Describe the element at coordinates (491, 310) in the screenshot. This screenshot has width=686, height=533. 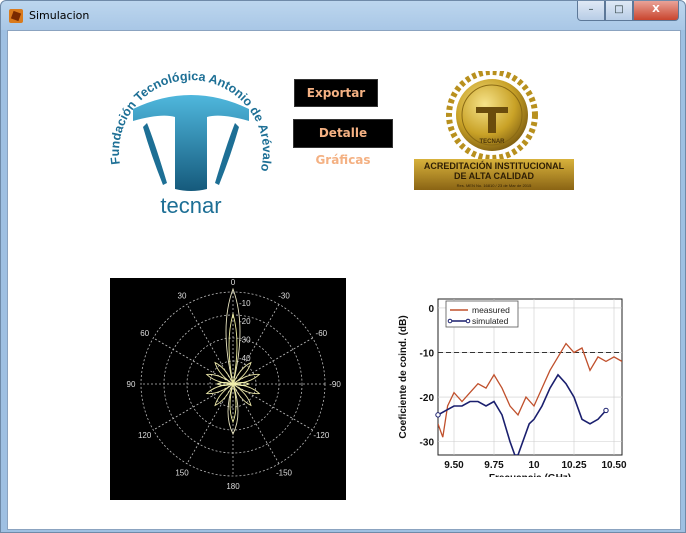
I see `legend-entry-measured: measured` at that location.